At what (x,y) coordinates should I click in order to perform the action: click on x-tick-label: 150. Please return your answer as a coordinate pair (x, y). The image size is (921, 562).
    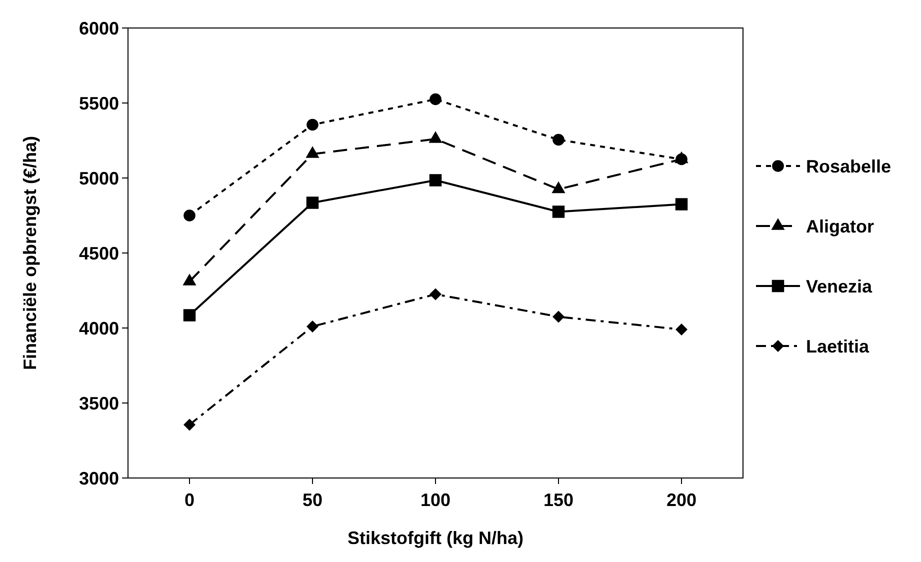
    Looking at the image, I should click on (558, 500).